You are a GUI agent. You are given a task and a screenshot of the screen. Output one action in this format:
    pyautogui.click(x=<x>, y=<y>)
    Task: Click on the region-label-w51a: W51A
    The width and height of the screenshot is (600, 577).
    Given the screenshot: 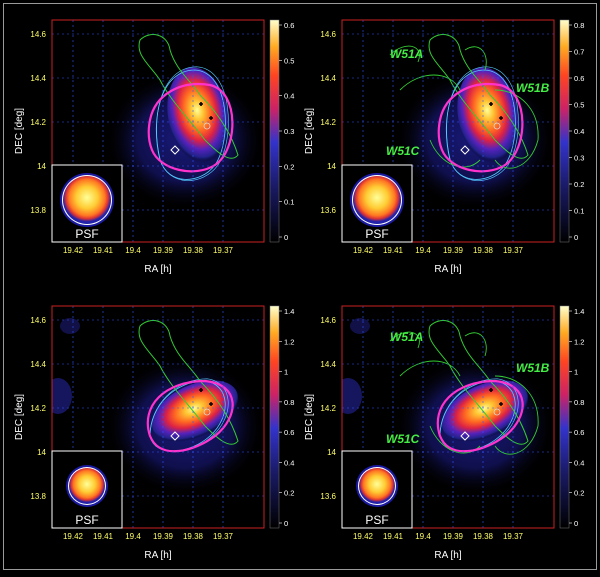 What is the action you would take?
    pyautogui.click(x=406, y=54)
    